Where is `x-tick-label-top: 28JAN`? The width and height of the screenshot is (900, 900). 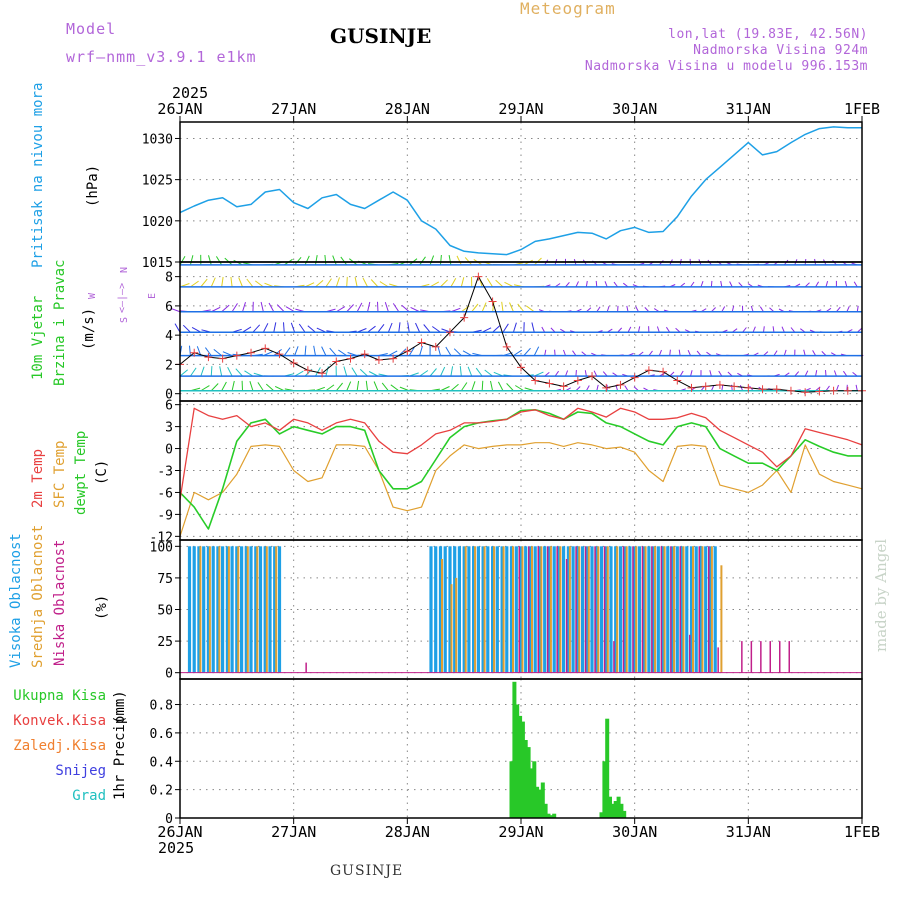
x-tick-label-top: 28JAN is located at coordinates (407, 109).